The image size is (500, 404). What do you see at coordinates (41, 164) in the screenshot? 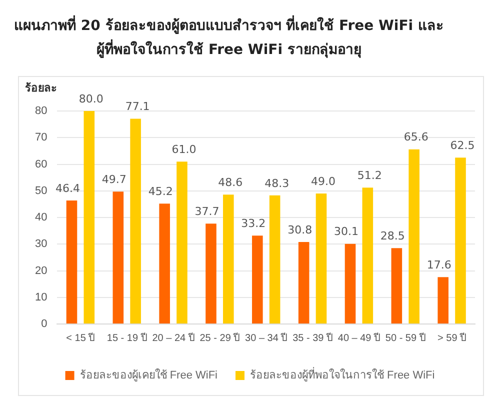
I see `y-tick-label: 60` at bounding box center [41, 164].